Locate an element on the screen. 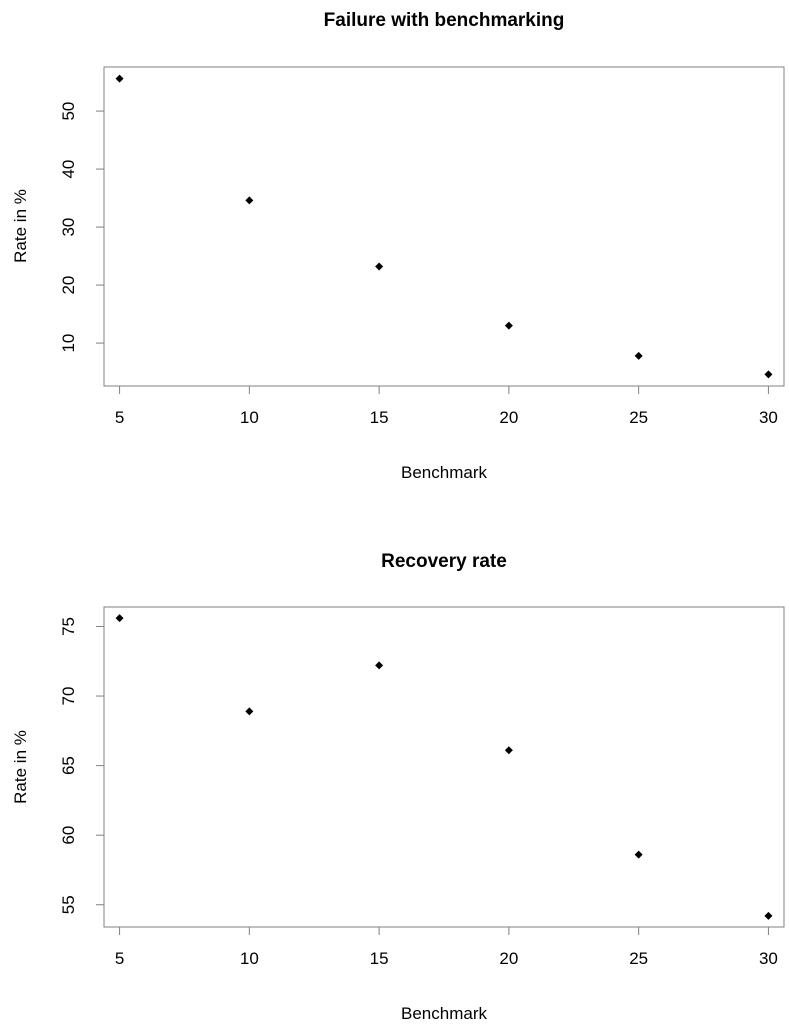  y-axis: 10 20 30 40 50 is located at coordinates (82, 227).